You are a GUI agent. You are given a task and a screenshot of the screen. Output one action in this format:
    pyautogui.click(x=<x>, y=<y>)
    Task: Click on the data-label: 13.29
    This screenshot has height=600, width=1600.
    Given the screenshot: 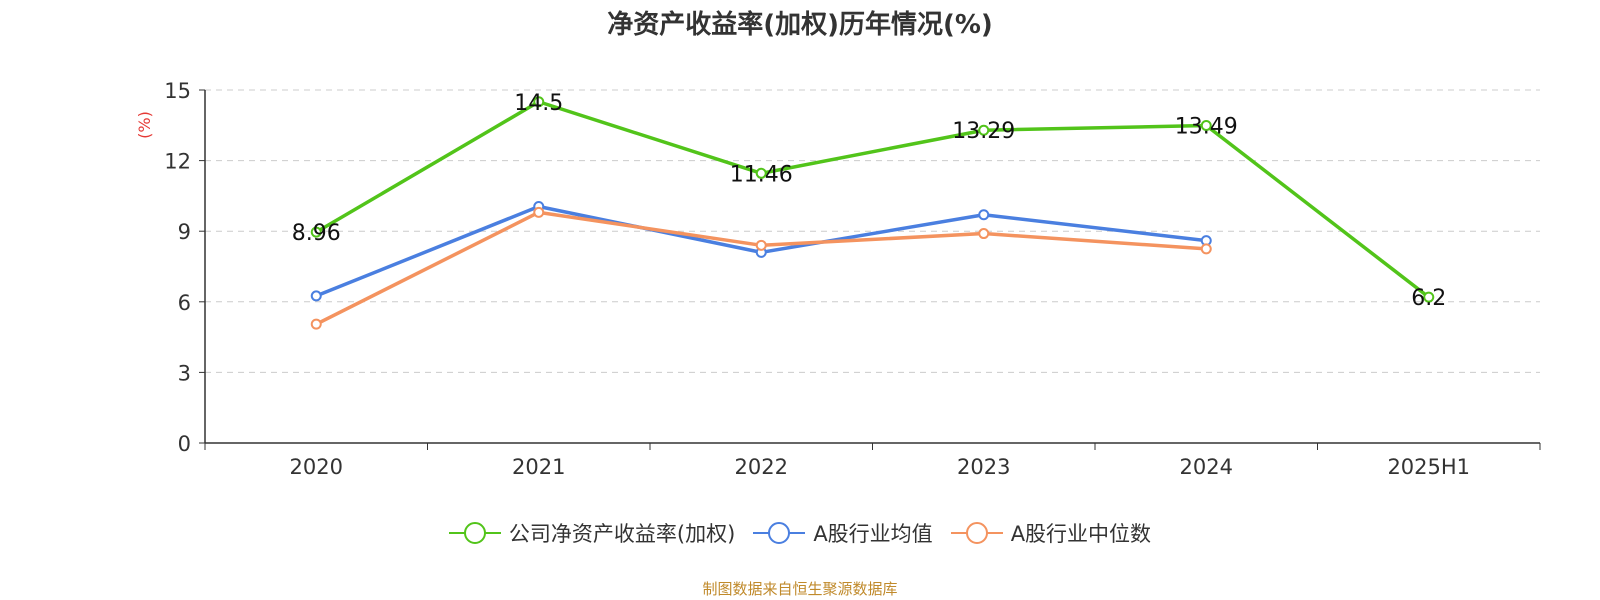 What is the action you would take?
    pyautogui.click(x=983, y=131)
    